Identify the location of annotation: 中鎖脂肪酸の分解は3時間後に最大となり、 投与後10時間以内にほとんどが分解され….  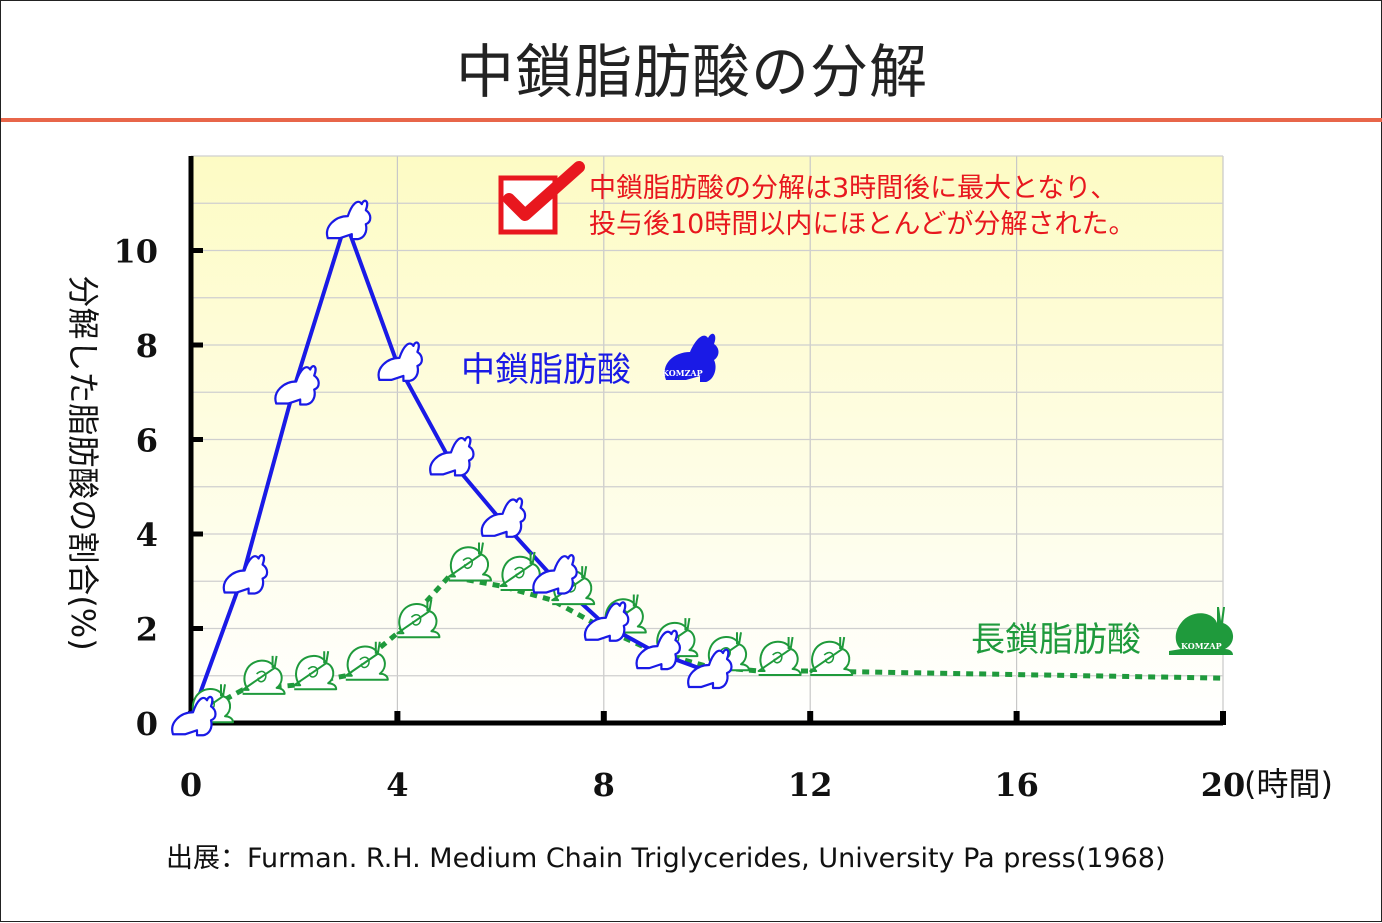
(817, 200).